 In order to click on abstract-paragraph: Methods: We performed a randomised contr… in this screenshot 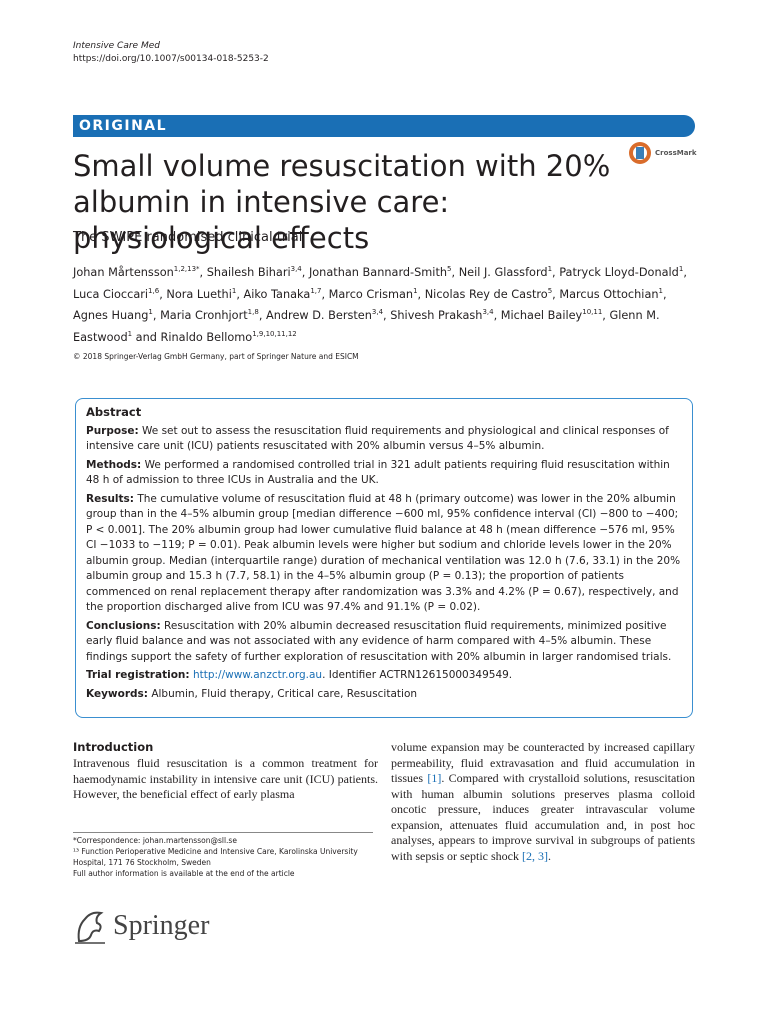, I will do `click(384, 473)`.